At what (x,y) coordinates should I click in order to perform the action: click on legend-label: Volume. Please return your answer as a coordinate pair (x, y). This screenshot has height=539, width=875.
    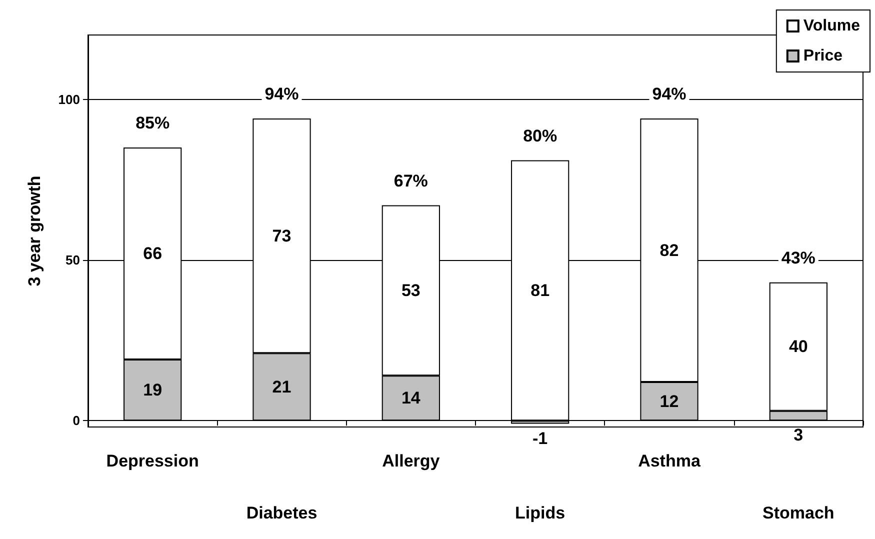
    Looking at the image, I should click on (831, 26).